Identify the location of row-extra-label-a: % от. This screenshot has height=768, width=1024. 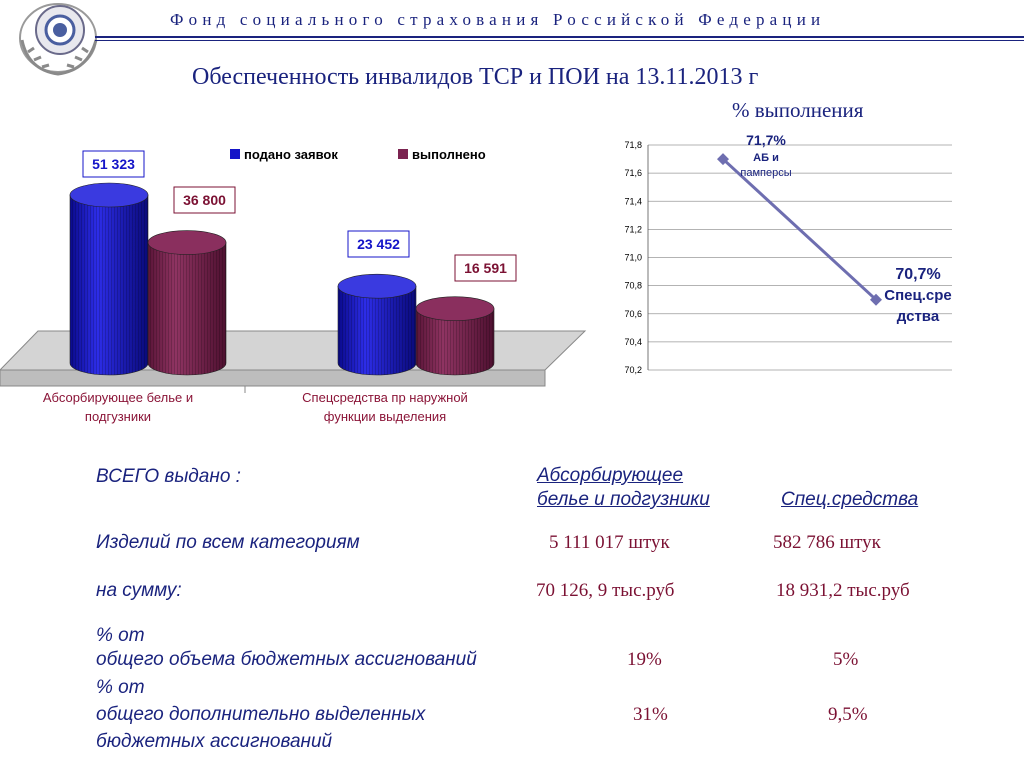
(120, 687).